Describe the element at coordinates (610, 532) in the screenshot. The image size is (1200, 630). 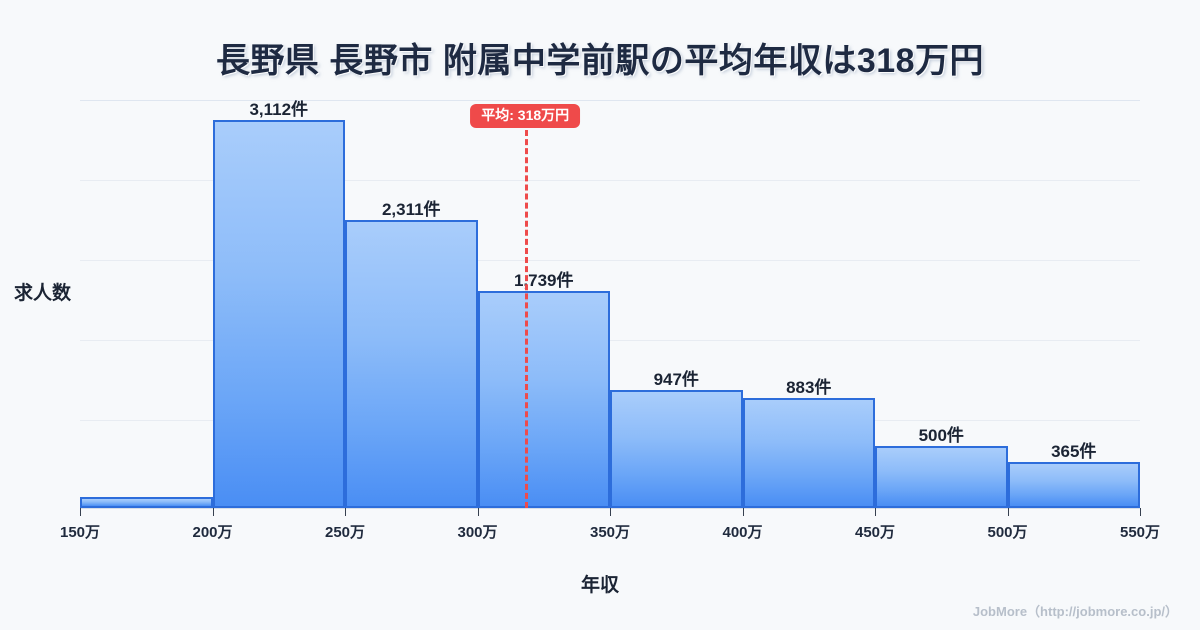
I see `x-tick-label: 350万` at that location.